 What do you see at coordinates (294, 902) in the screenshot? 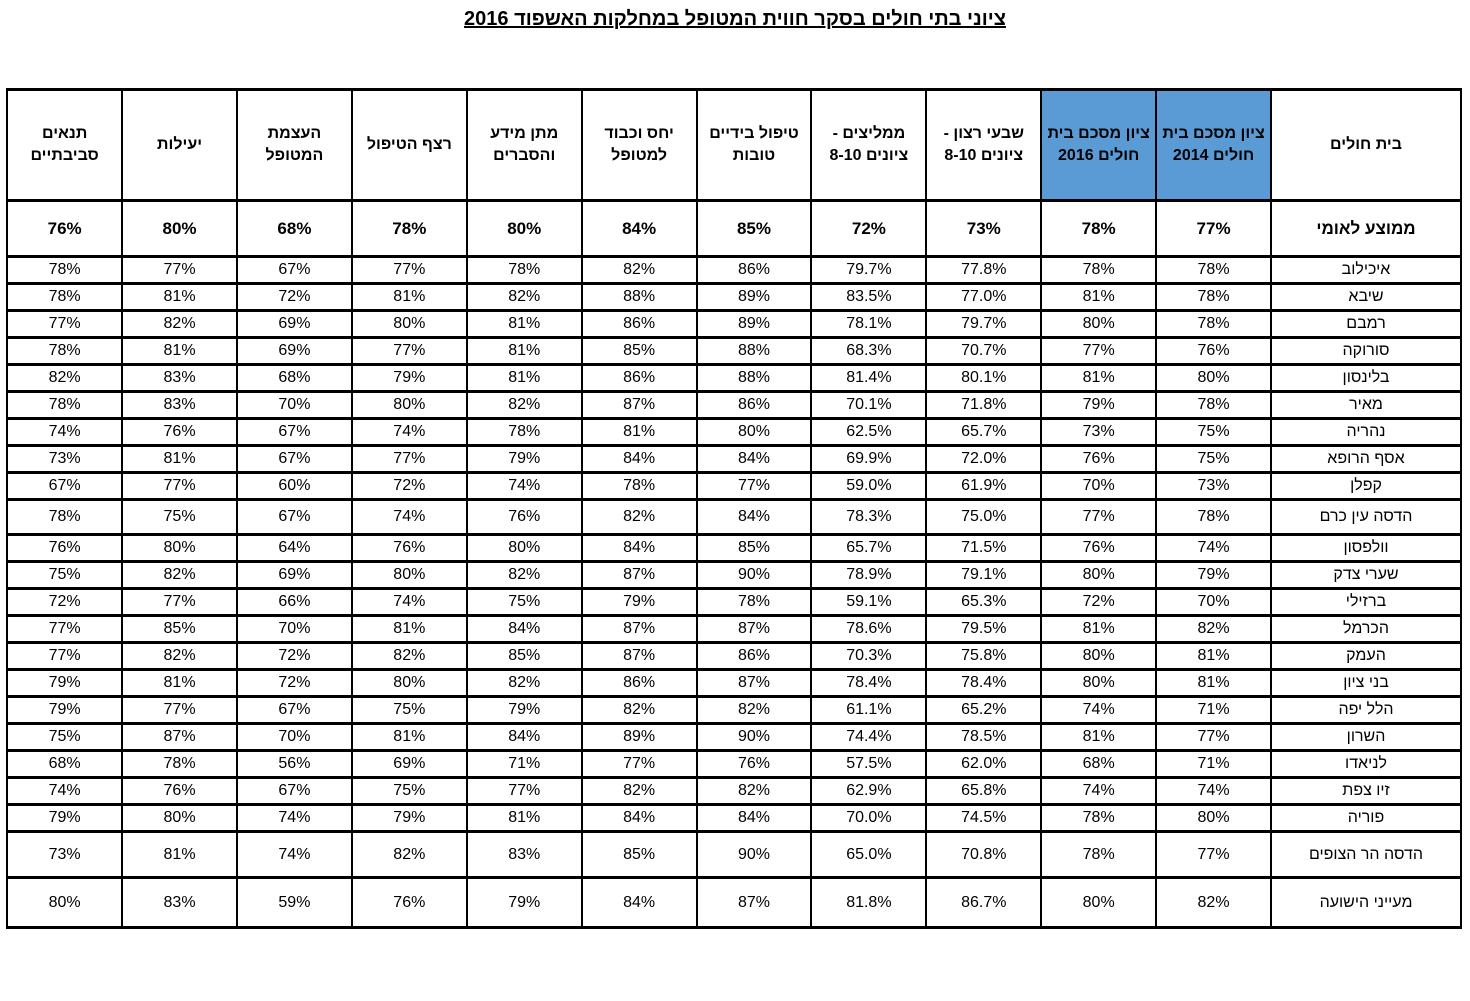
I see `score-cell: 59%` at bounding box center [294, 902].